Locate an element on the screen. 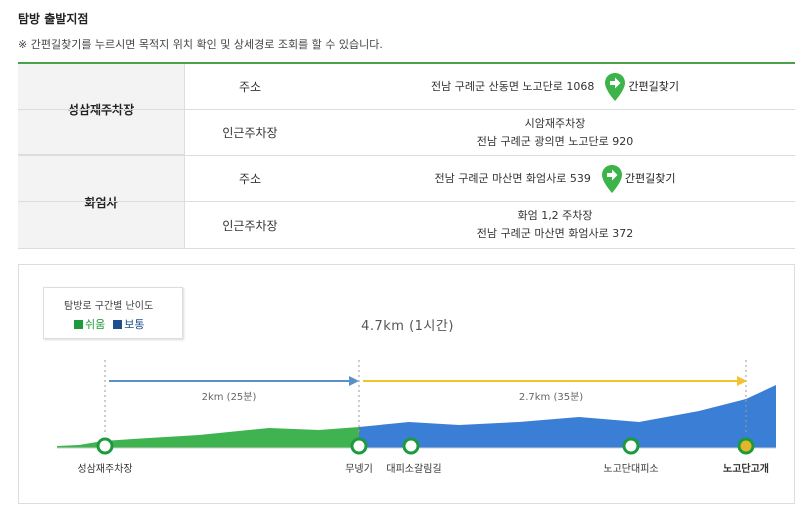  address-value: 전남 구례군 산동면 노고단로 1068 is located at coordinates (512, 86).